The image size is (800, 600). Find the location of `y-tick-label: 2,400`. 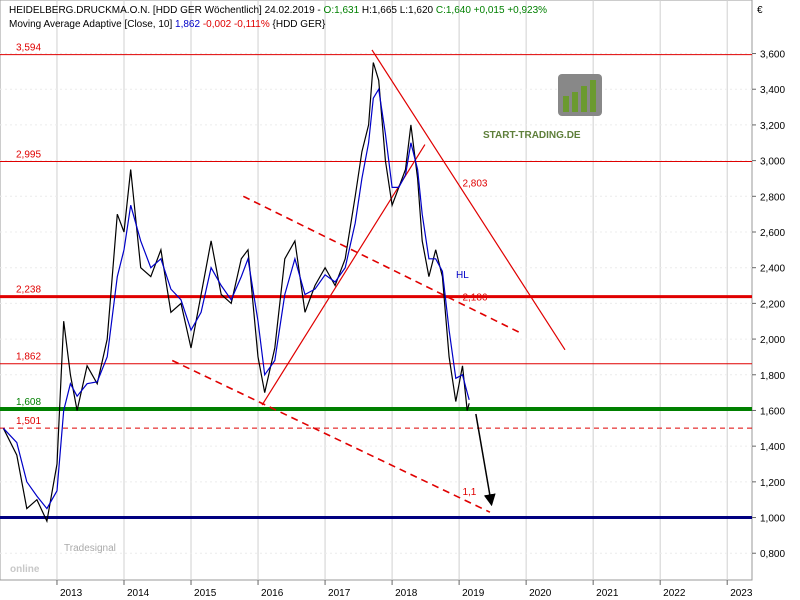

y-tick-label: 2,400 is located at coordinates (772, 269).